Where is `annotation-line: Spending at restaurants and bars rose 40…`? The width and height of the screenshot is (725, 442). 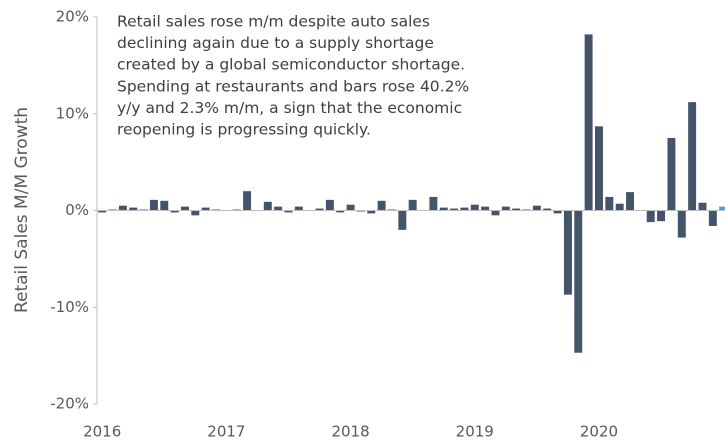 annotation-line: Spending at restaurants and bars rose 40… is located at coordinates (293, 86).